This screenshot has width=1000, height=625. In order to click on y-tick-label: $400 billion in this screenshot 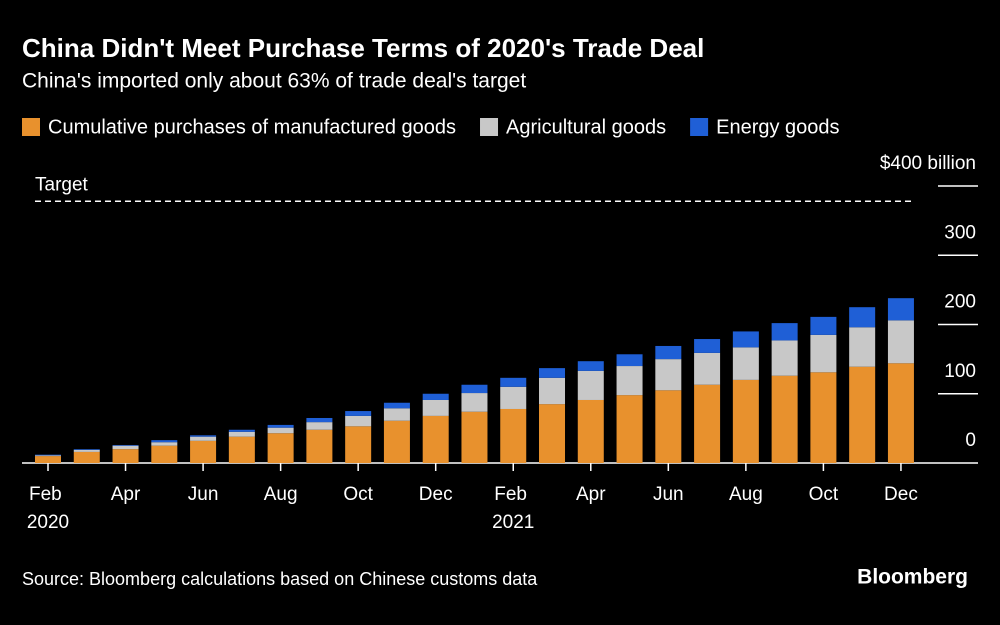, I will do `click(928, 163)`.